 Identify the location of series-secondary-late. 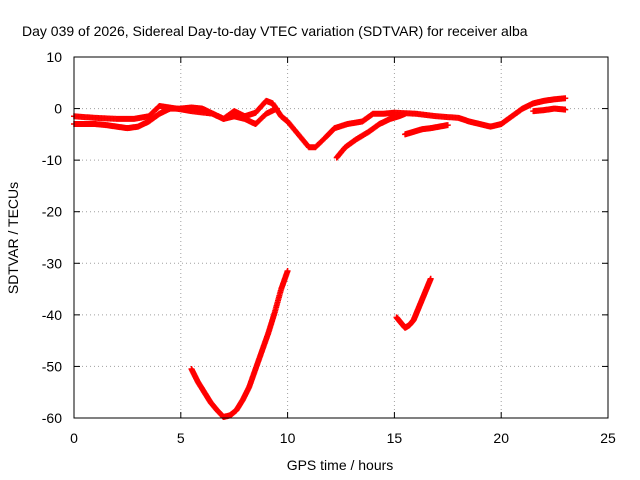
(371, 135).